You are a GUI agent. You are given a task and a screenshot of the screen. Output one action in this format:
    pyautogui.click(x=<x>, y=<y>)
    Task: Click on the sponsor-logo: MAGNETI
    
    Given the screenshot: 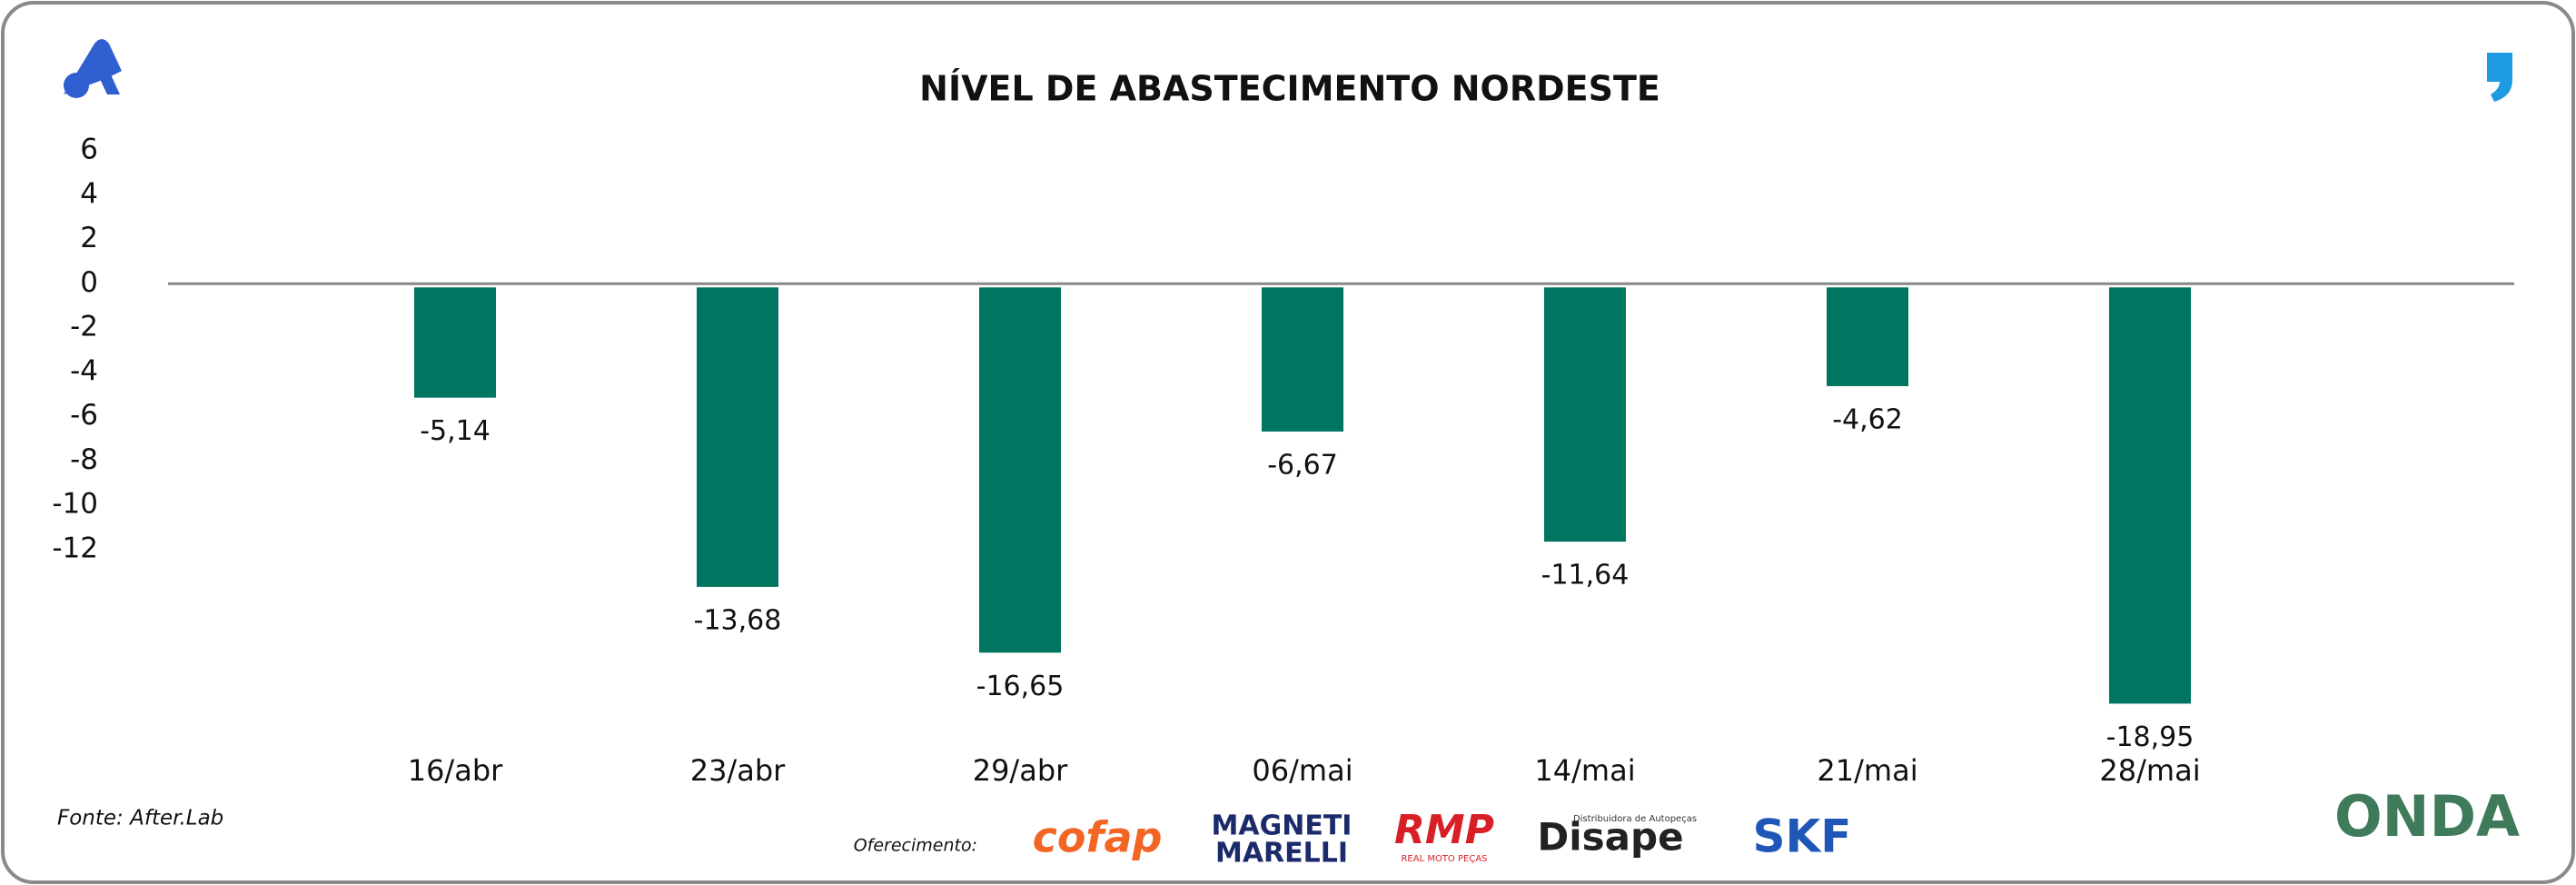 What is the action you would take?
    pyautogui.click(x=1282, y=826)
    